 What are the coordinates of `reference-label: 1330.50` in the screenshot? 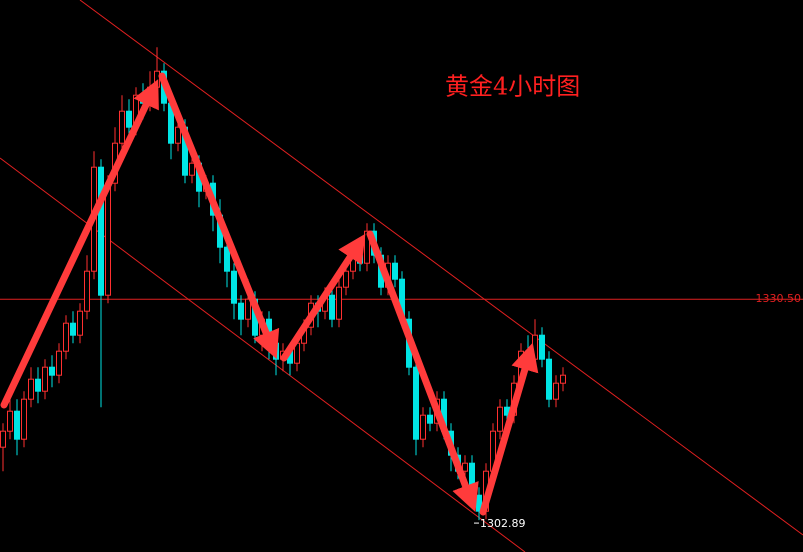 It's located at (779, 298).